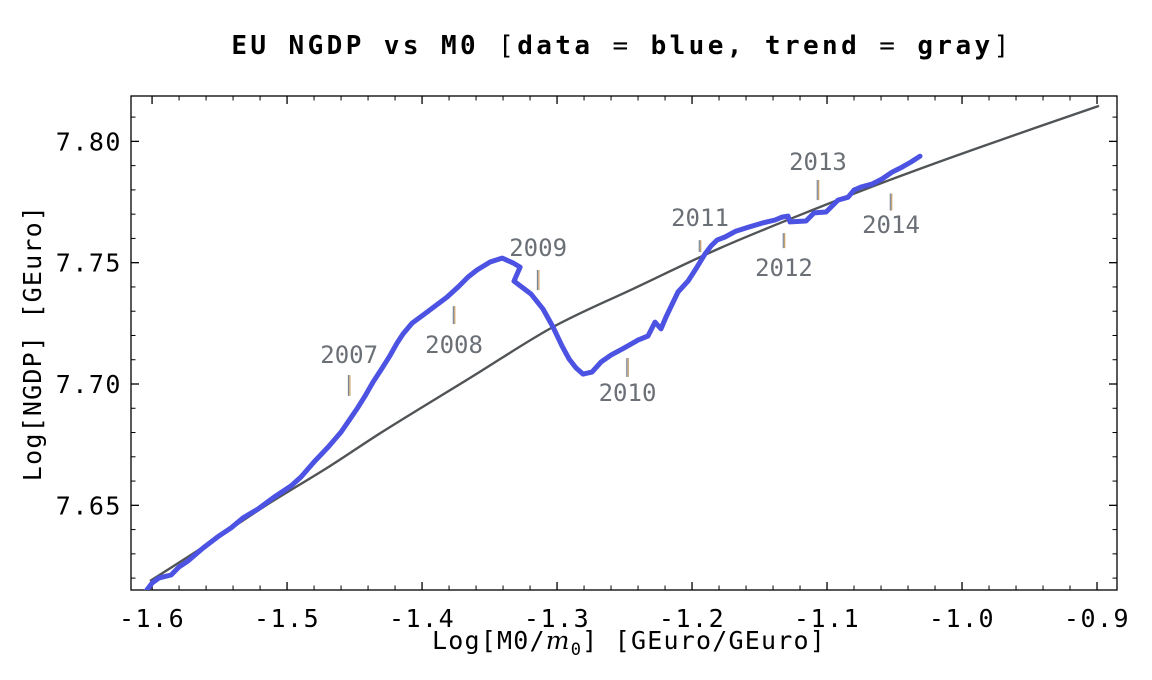 This screenshot has height=680, width=1152. What do you see at coordinates (287, 618) in the screenshot?
I see `x-tick-label: -1.5` at bounding box center [287, 618].